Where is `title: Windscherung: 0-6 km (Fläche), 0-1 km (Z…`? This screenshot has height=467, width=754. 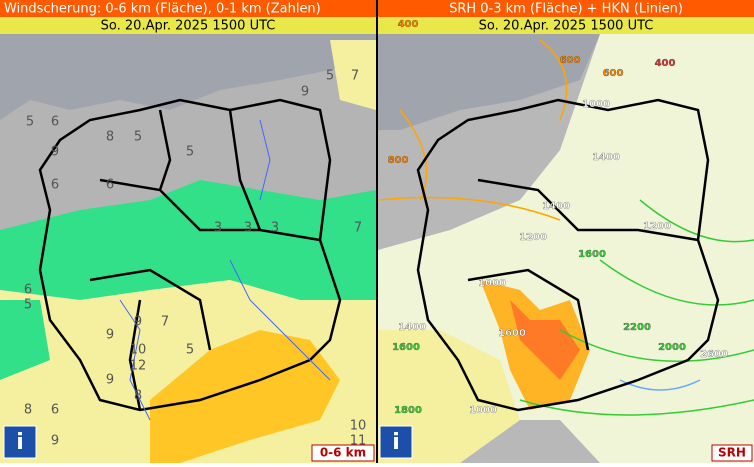 title: Windscherung: 0-6 km (Fläche), 0-1 km (Z… is located at coordinates (162, 9).